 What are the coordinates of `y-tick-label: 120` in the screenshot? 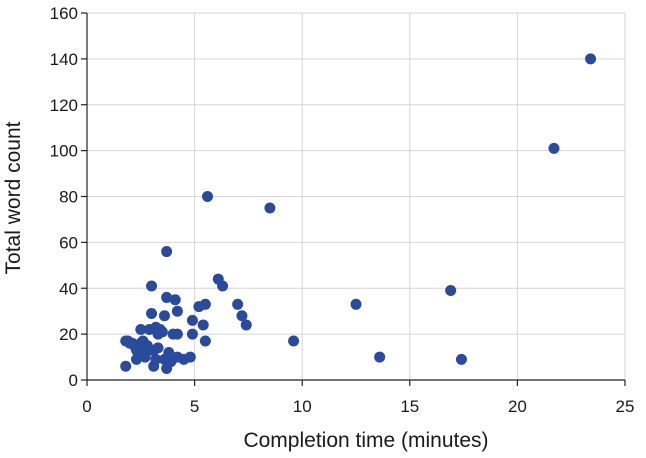 It's located at (64, 105).